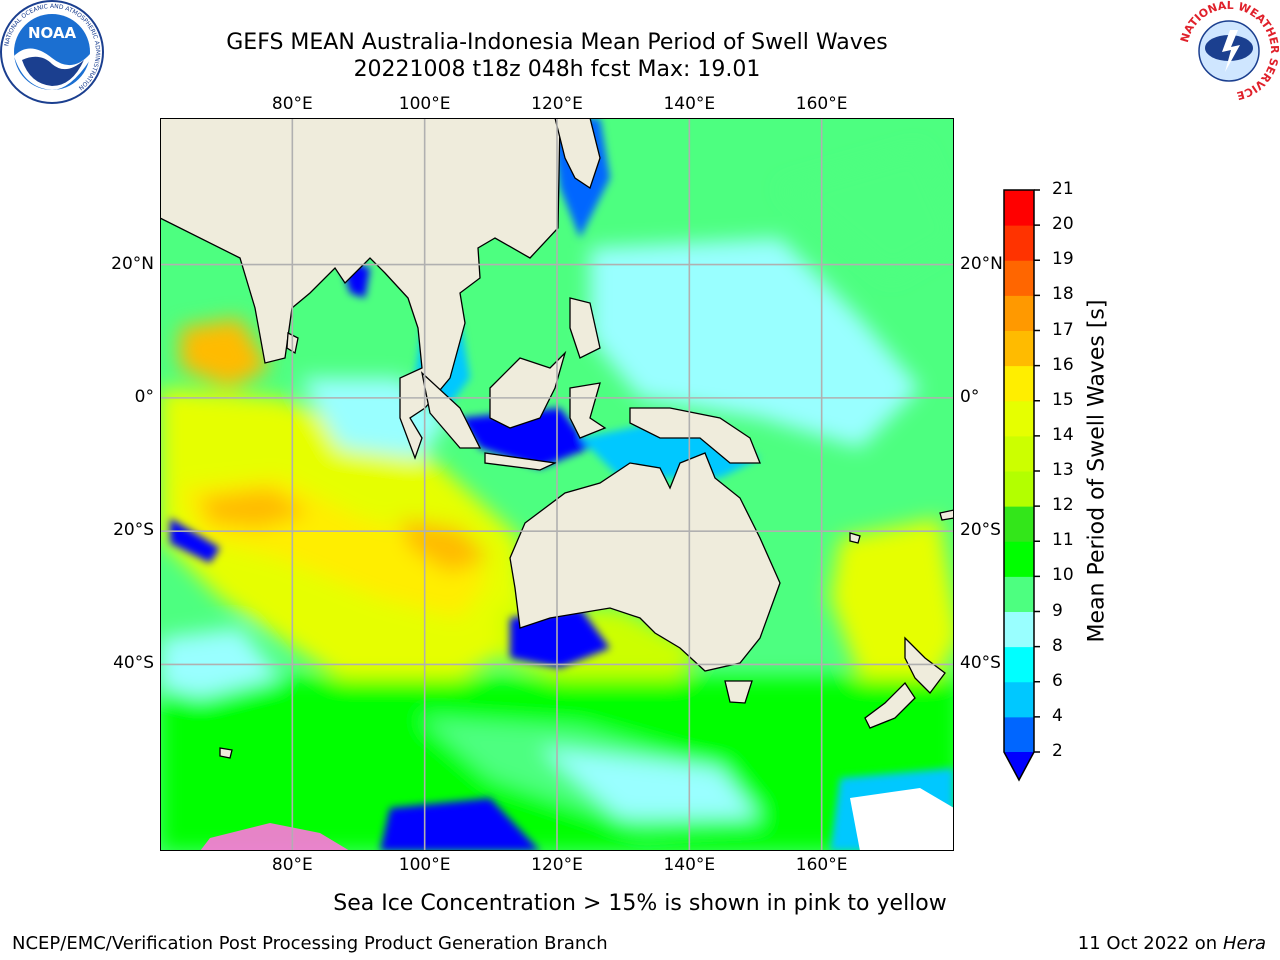  I want to click on colorbar, so click(1021, 485).